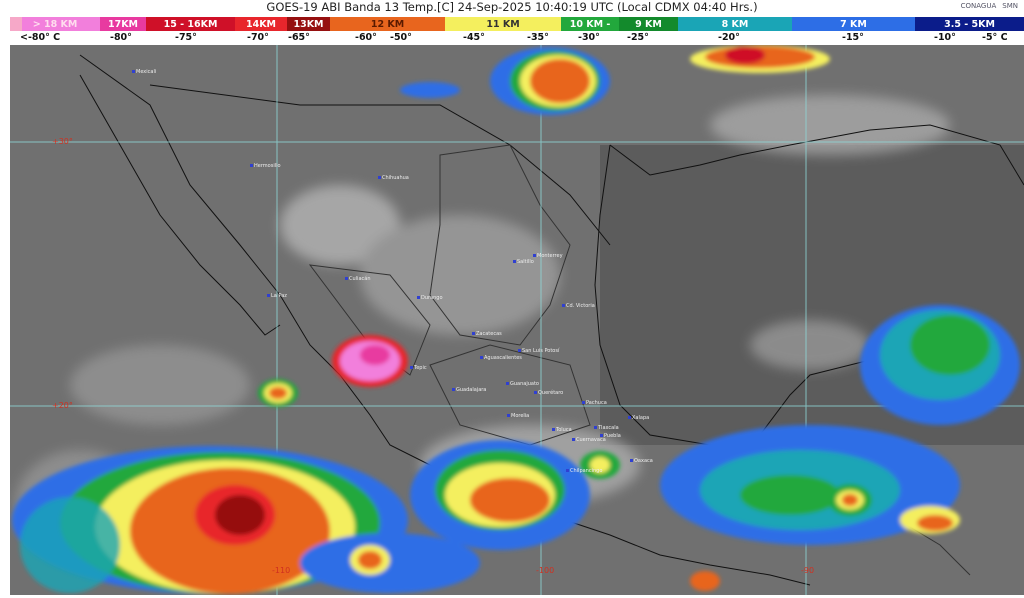  What do you see at coordinates (610, 436) in the screenshot?
I see `city-label: Puebla` at bounding box center [610, 436].